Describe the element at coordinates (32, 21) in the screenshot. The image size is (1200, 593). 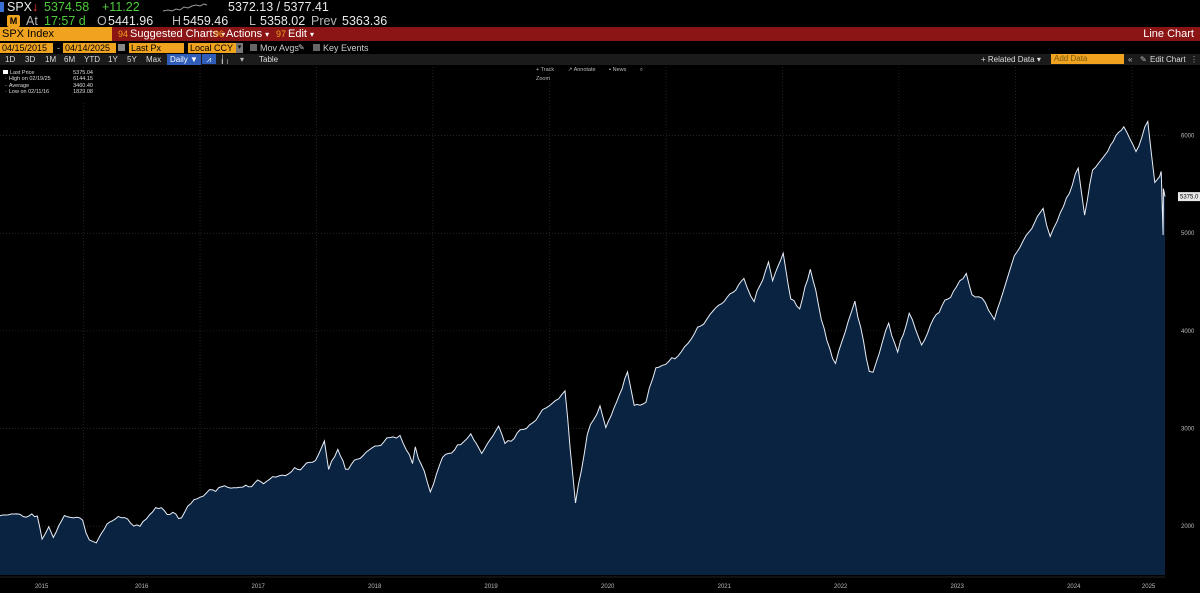
I see `time-label: At` at that location.